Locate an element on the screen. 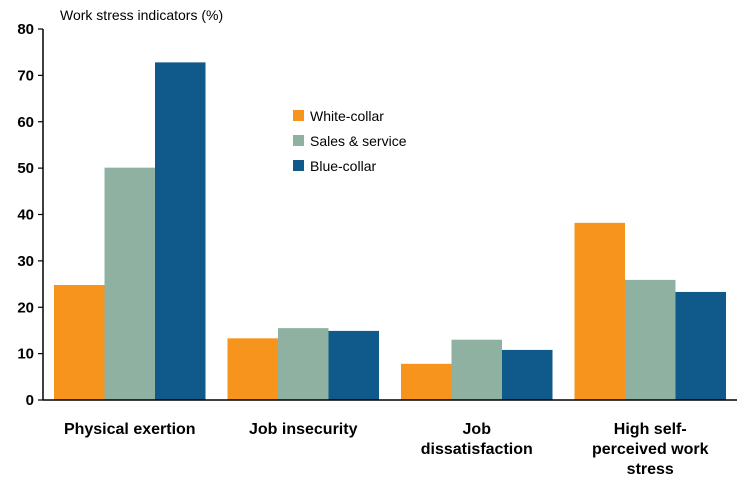 The image size is (738, 486). y-tick-label-20: 20 is located at coordinates (25, 307).